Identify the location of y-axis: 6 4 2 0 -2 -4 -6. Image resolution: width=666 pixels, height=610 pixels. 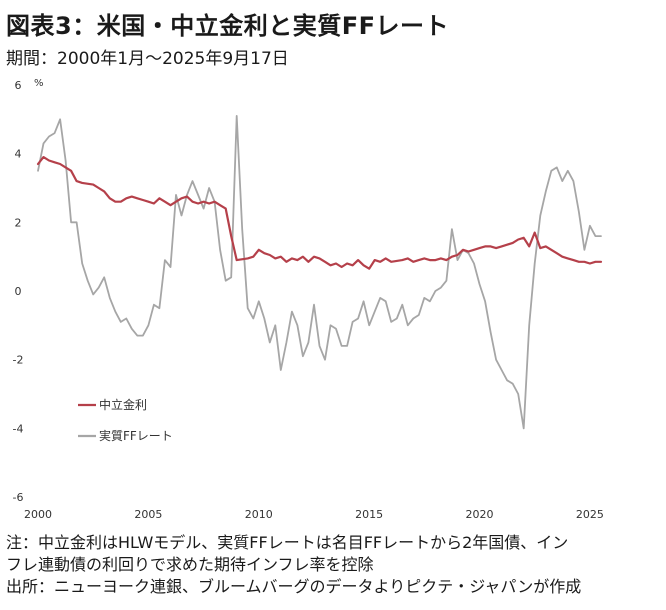
(18, 291).